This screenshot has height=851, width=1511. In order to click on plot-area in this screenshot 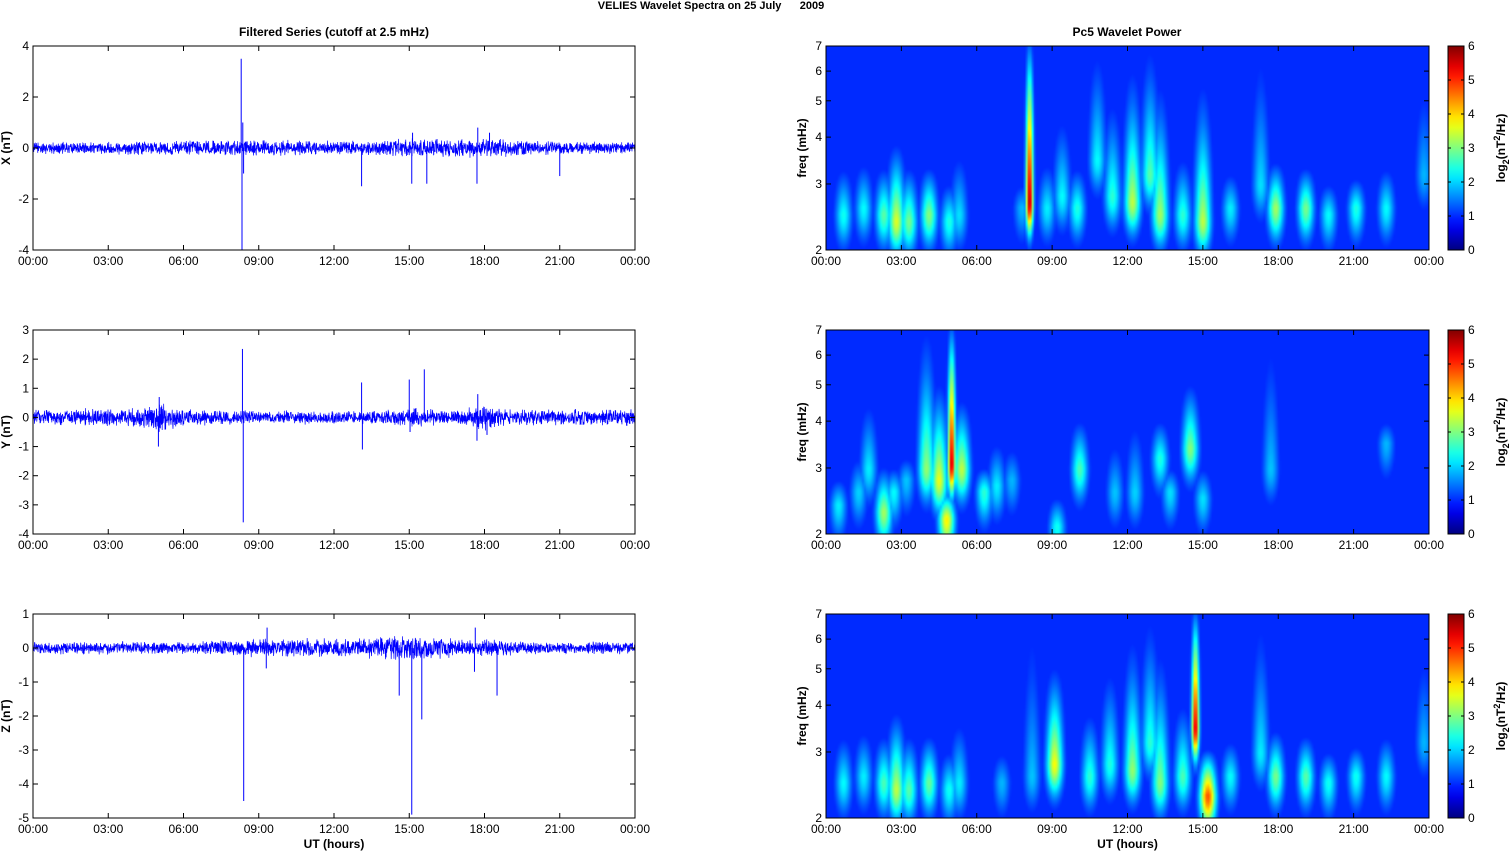, I will do `click(334, 432)`.